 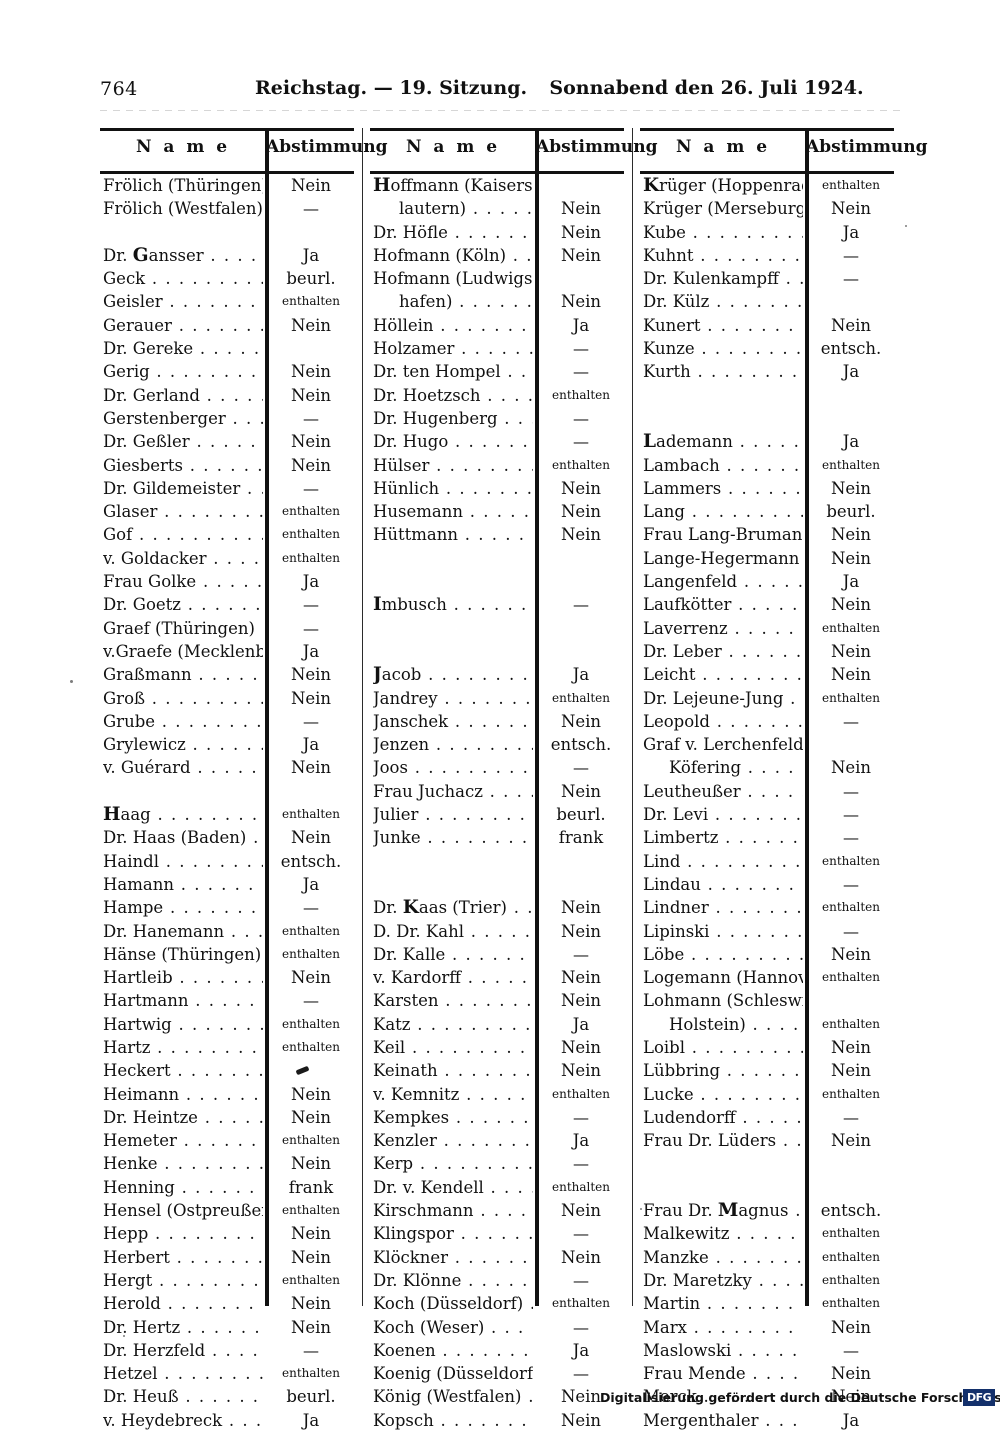 I want to click on group-spacer, so click(x=767, y=1187).